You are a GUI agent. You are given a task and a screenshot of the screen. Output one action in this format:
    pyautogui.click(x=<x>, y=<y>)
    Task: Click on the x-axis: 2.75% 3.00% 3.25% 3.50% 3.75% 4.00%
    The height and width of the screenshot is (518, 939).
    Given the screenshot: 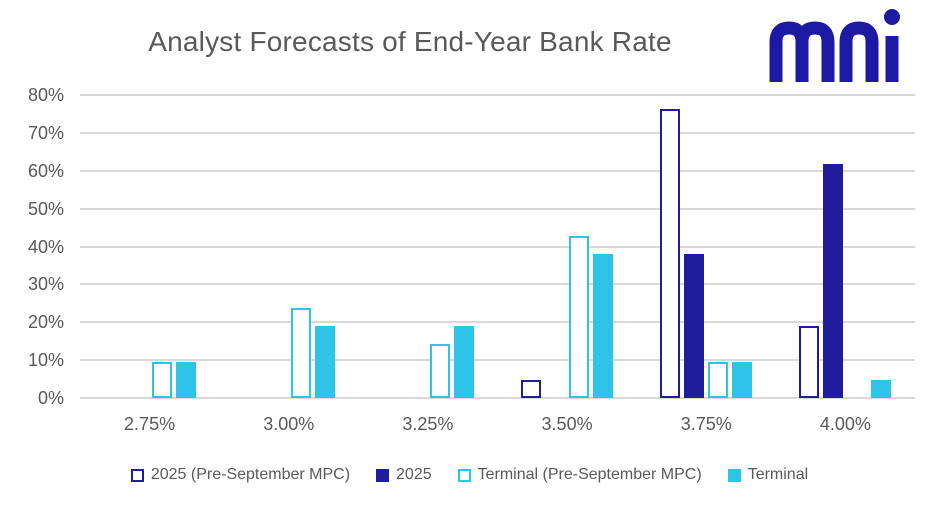 What is the action you would take?
    pyautogui.click(x=497, y=427)
    